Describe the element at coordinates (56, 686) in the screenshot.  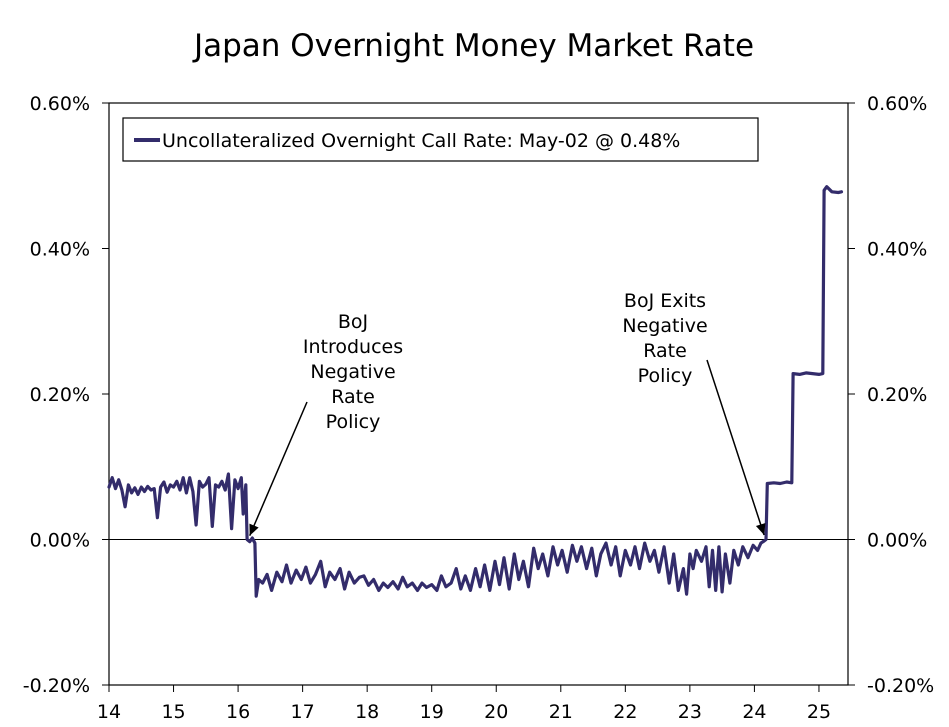
I see `y-tick-label-left: -0.20%` at that location.